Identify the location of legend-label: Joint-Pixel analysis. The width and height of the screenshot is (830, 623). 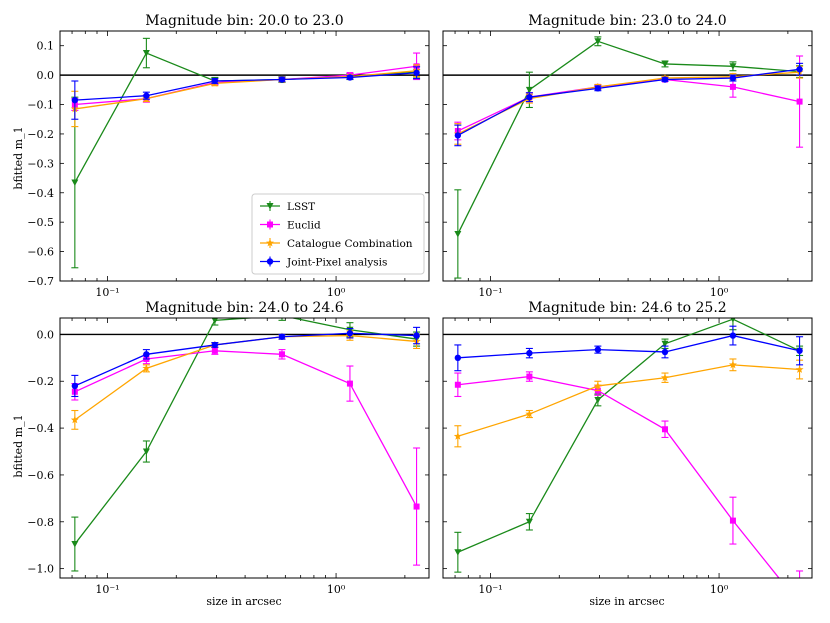
(336, 263).